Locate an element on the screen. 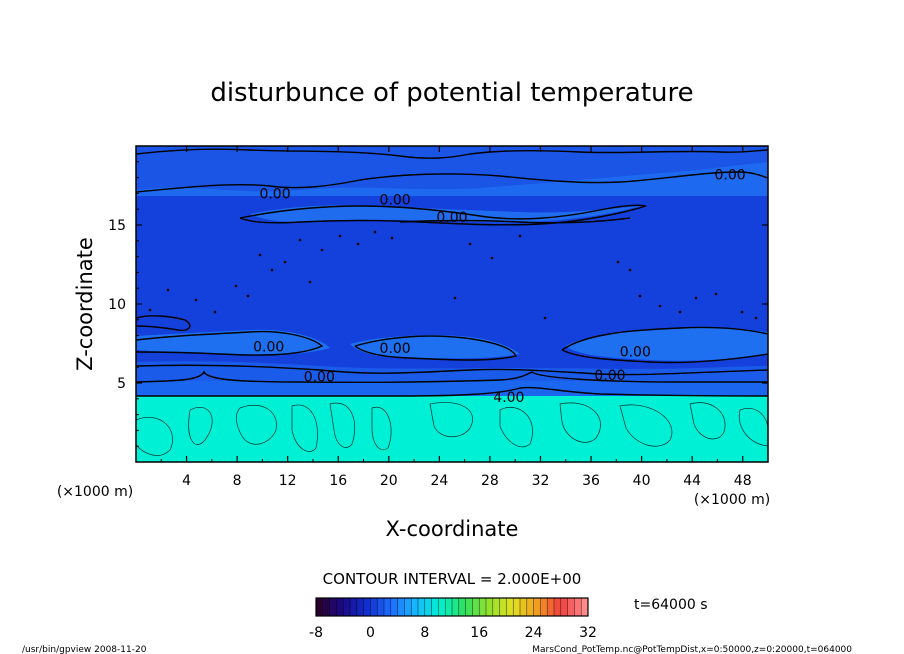  contour-zero-low is located at coordinates (452, 370).